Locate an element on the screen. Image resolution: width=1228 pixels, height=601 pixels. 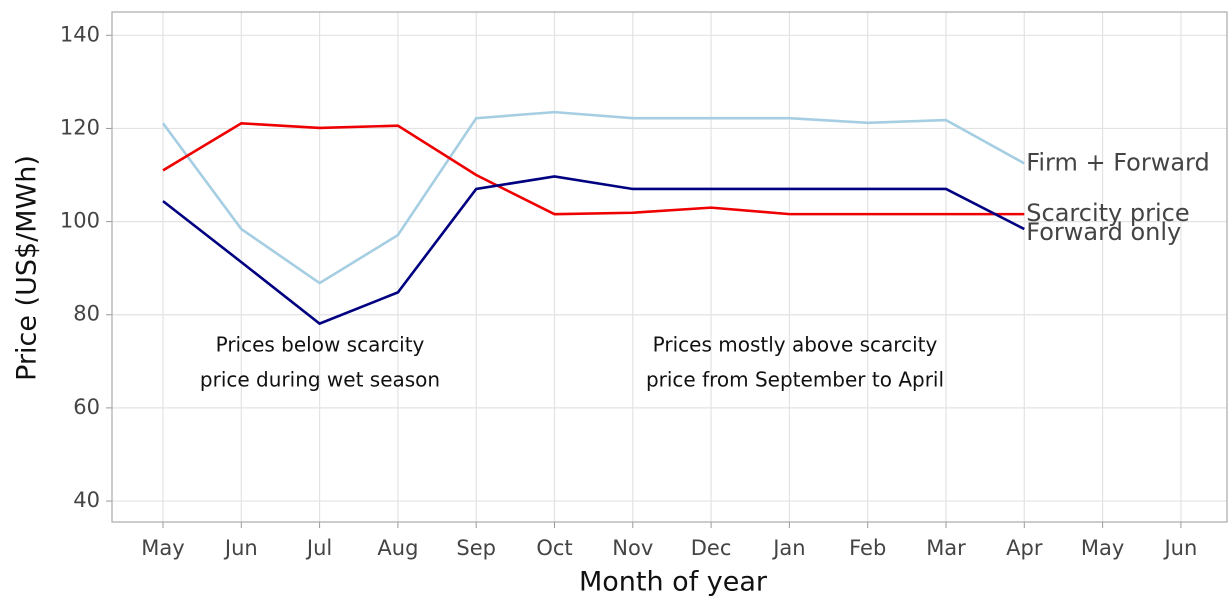
x-tick-label: Feb is located at coordinates (867, 548).